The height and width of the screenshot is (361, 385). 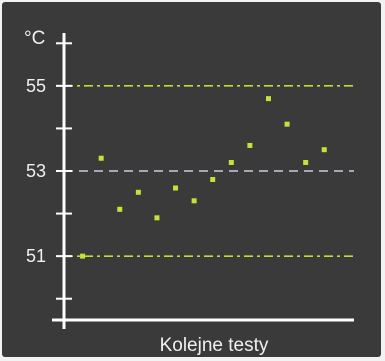 What do you see at coordinates (36, 86) in the screenshot?
I see `y-tick-label-55: 55` at bounding box center [36, 86].